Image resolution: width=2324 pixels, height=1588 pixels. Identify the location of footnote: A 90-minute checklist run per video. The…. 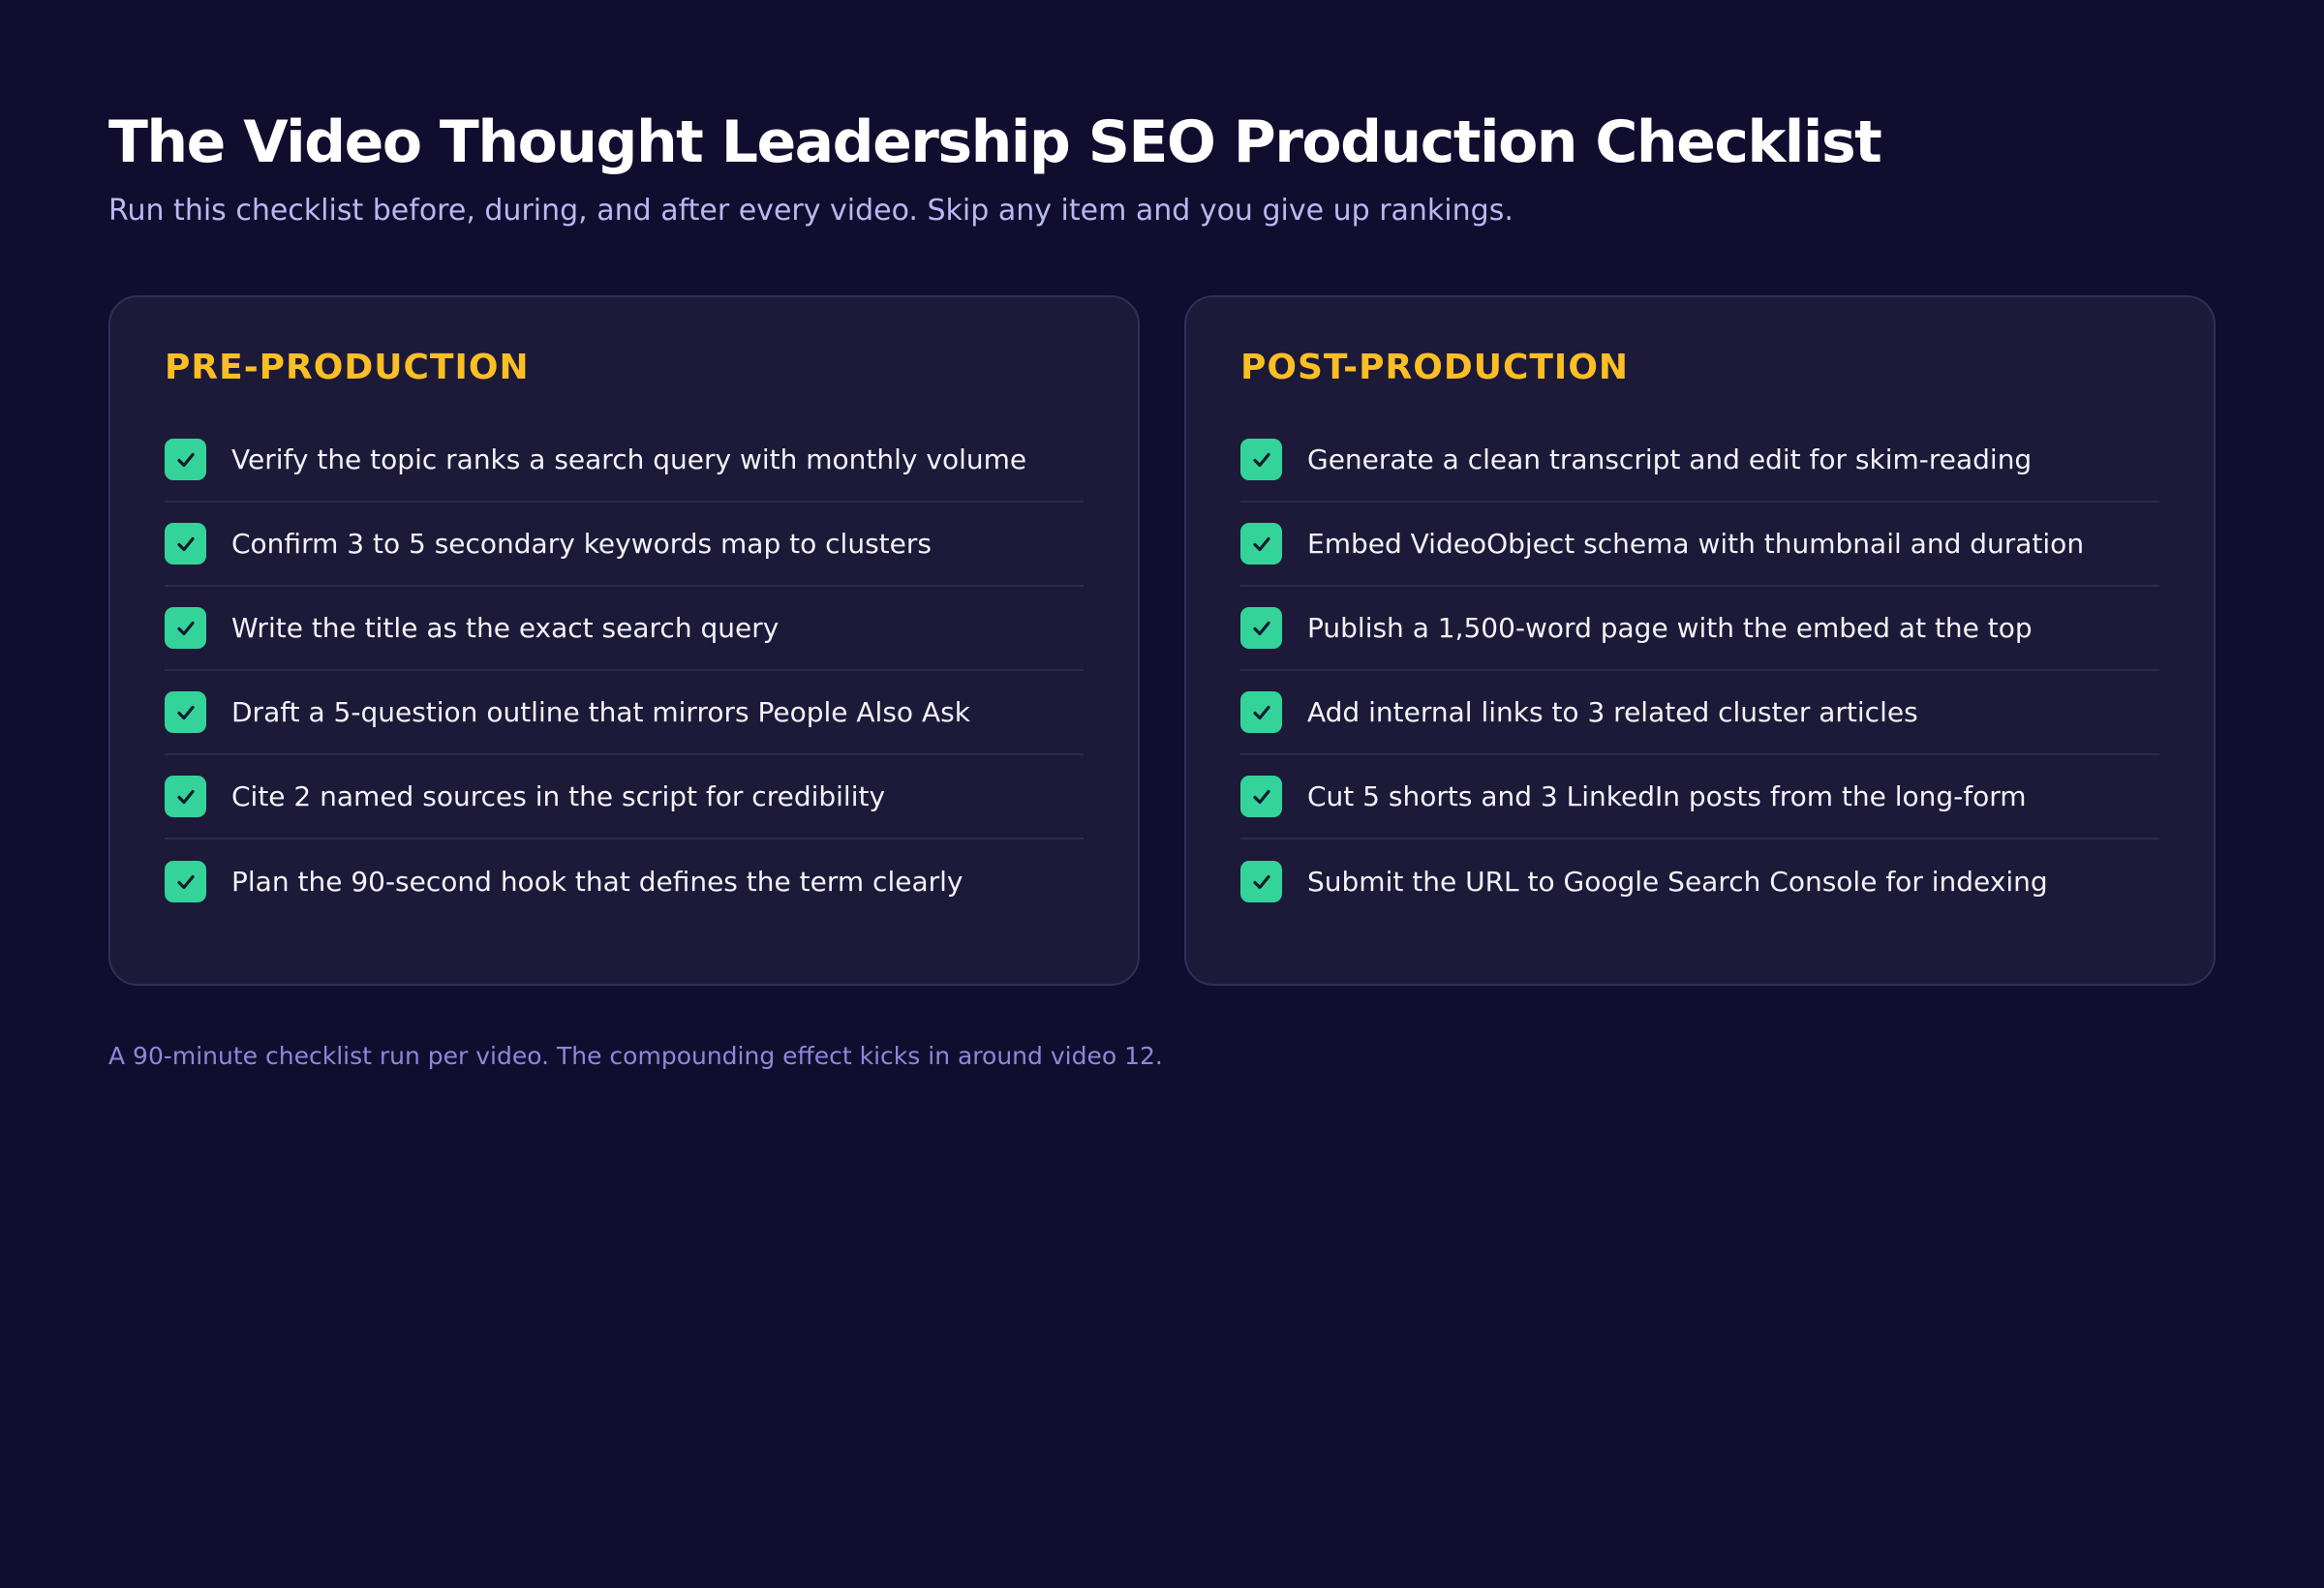
(636, 1056).